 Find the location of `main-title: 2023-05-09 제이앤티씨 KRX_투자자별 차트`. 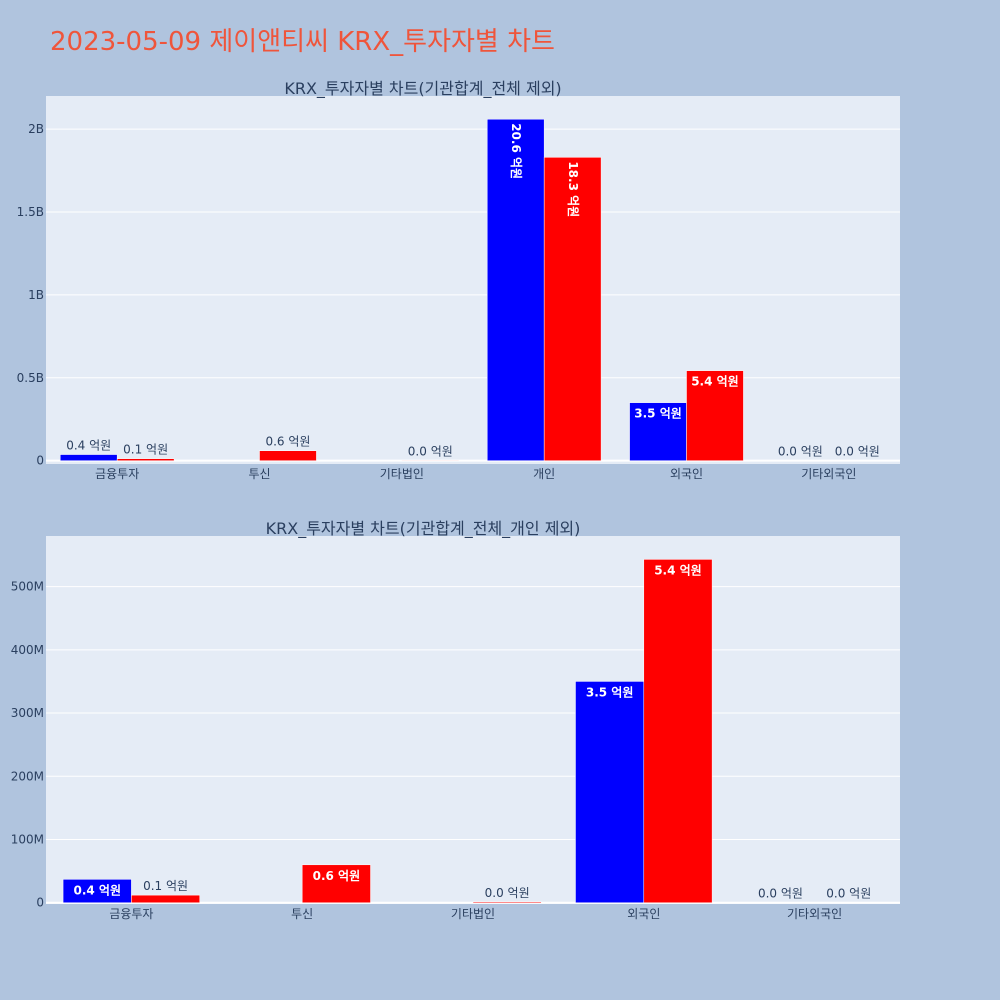

main-title: 2023-05-09 제이앤티씨 KRX_투자자별 차트 is located at coordinates (302, 42).